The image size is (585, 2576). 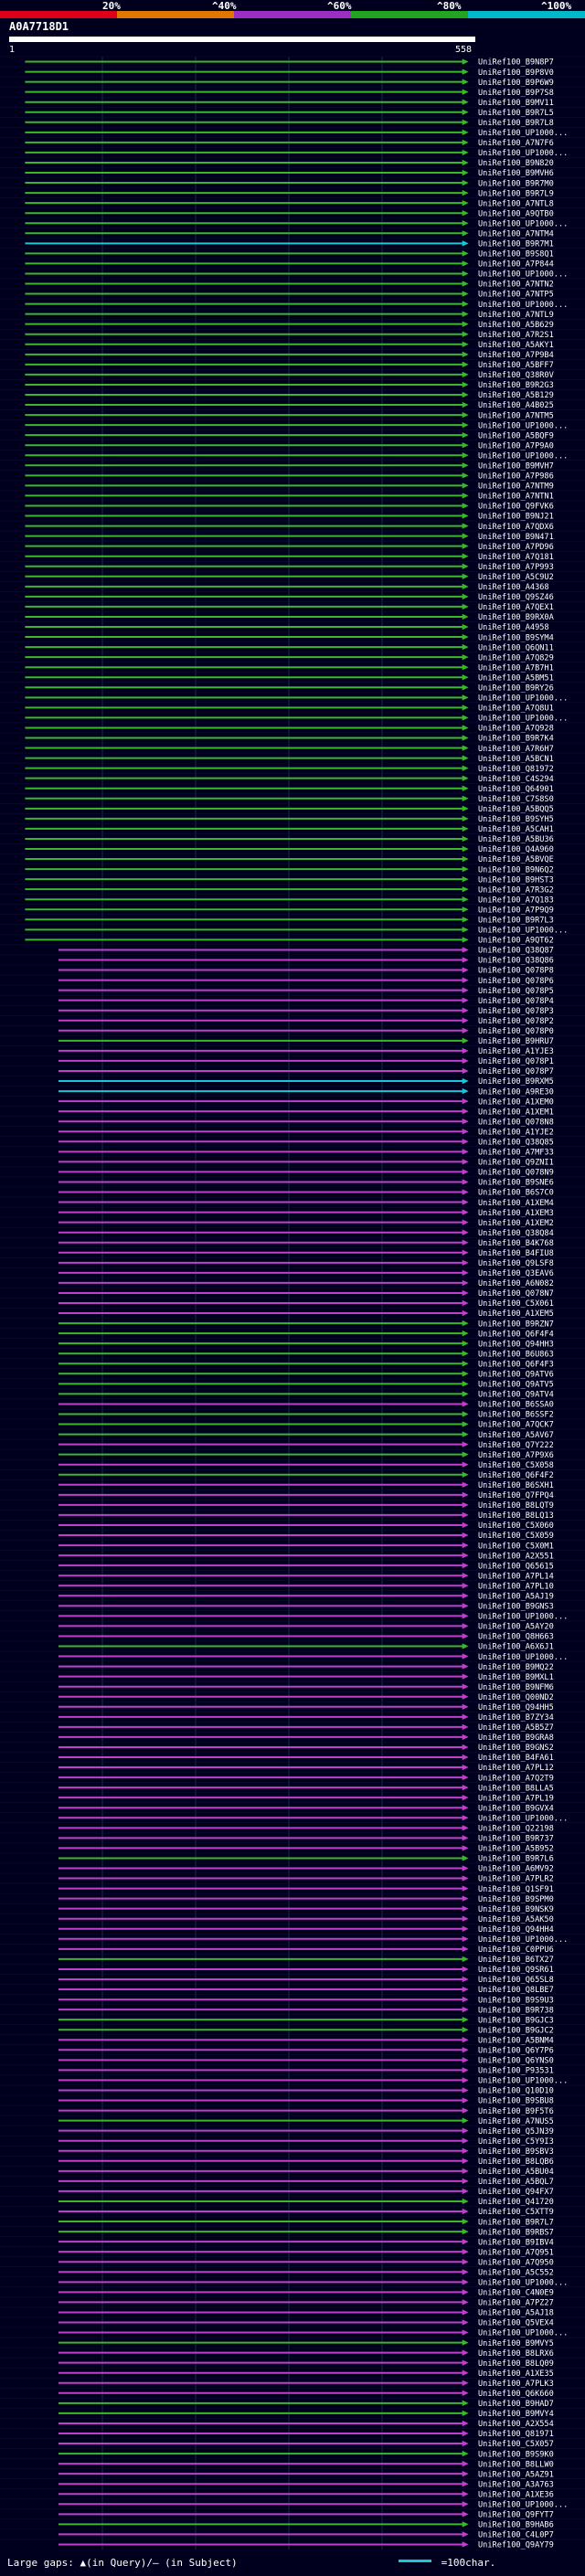 I want to click on hit-row: UniRef100_A7P9A0, so click(x=293, y=445).